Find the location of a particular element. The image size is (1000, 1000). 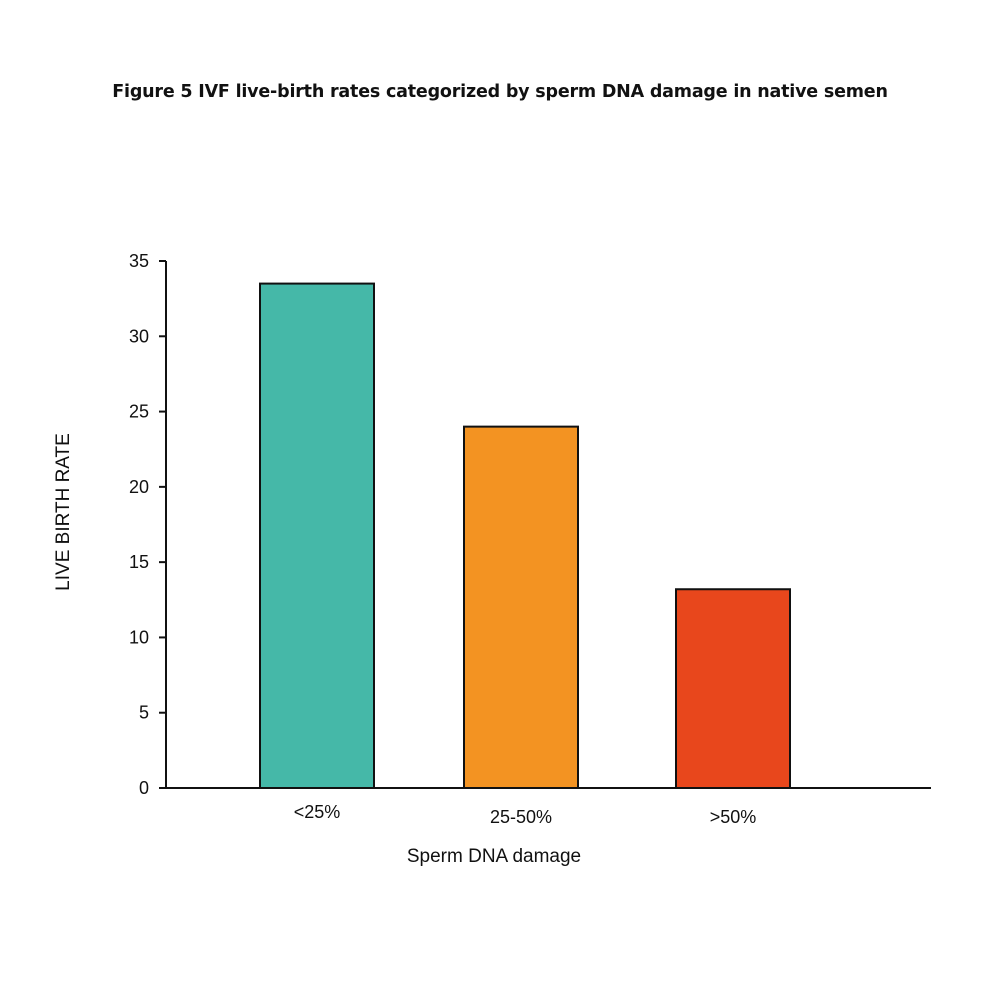

x-tick-label: 25-50% is located at coordinates (521, 817).